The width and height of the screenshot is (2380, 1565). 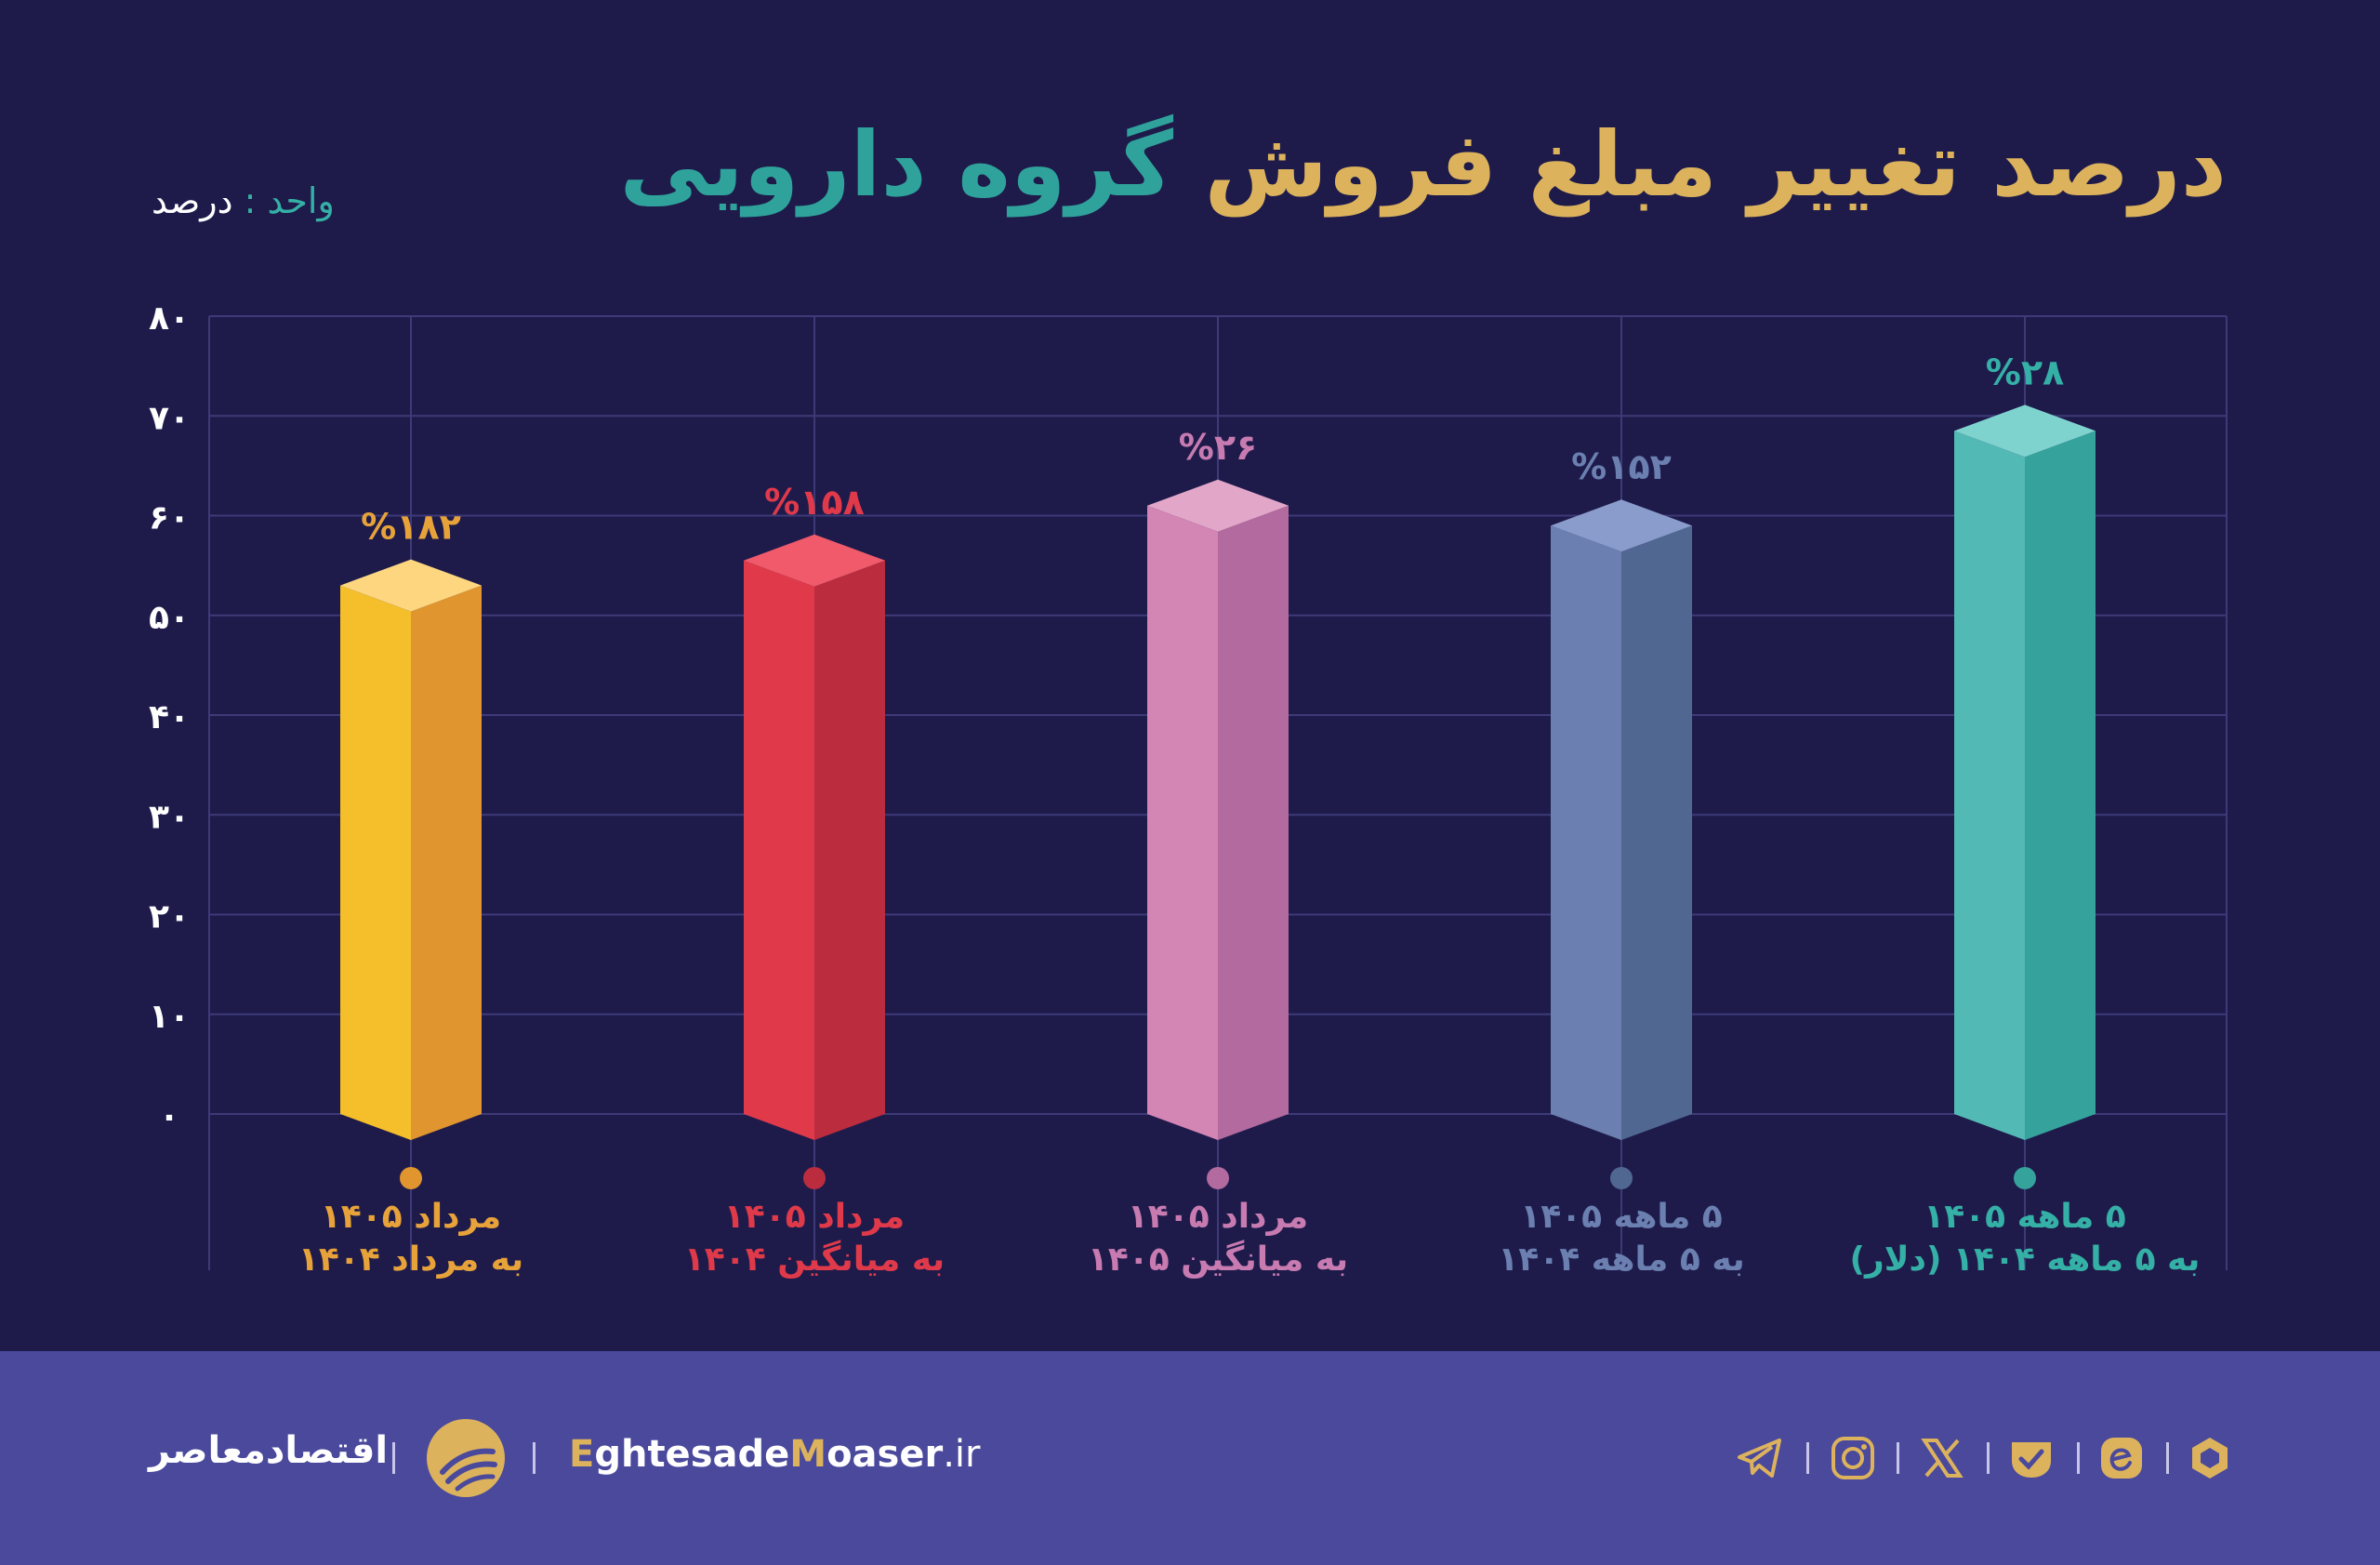 What do you see at coordinates (169, 418) in the screenshot?
I see `y-tick-label: ۷۰` at bounding box center [169, 418].